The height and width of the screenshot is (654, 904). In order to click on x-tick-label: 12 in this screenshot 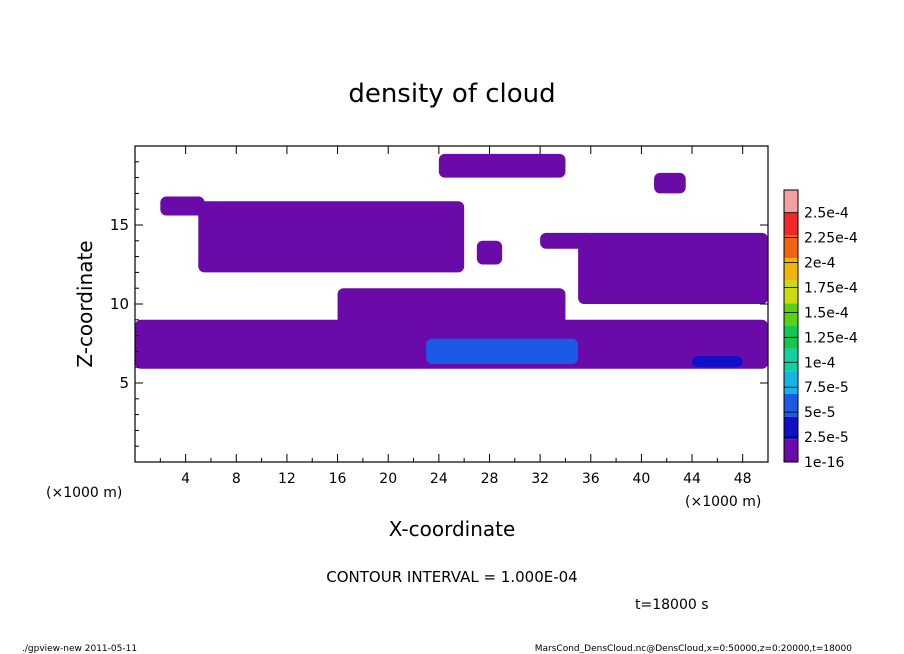, I will do `click(287, 479)`.